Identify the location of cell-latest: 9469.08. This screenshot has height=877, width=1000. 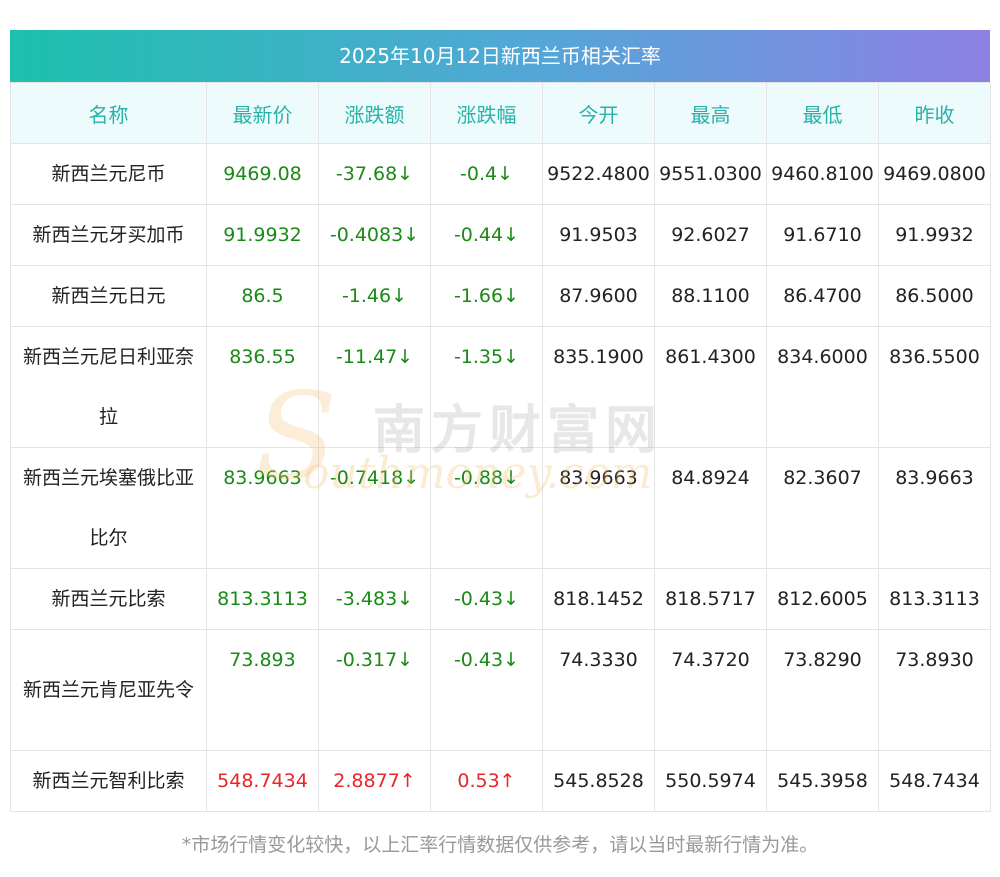
(262, 174).